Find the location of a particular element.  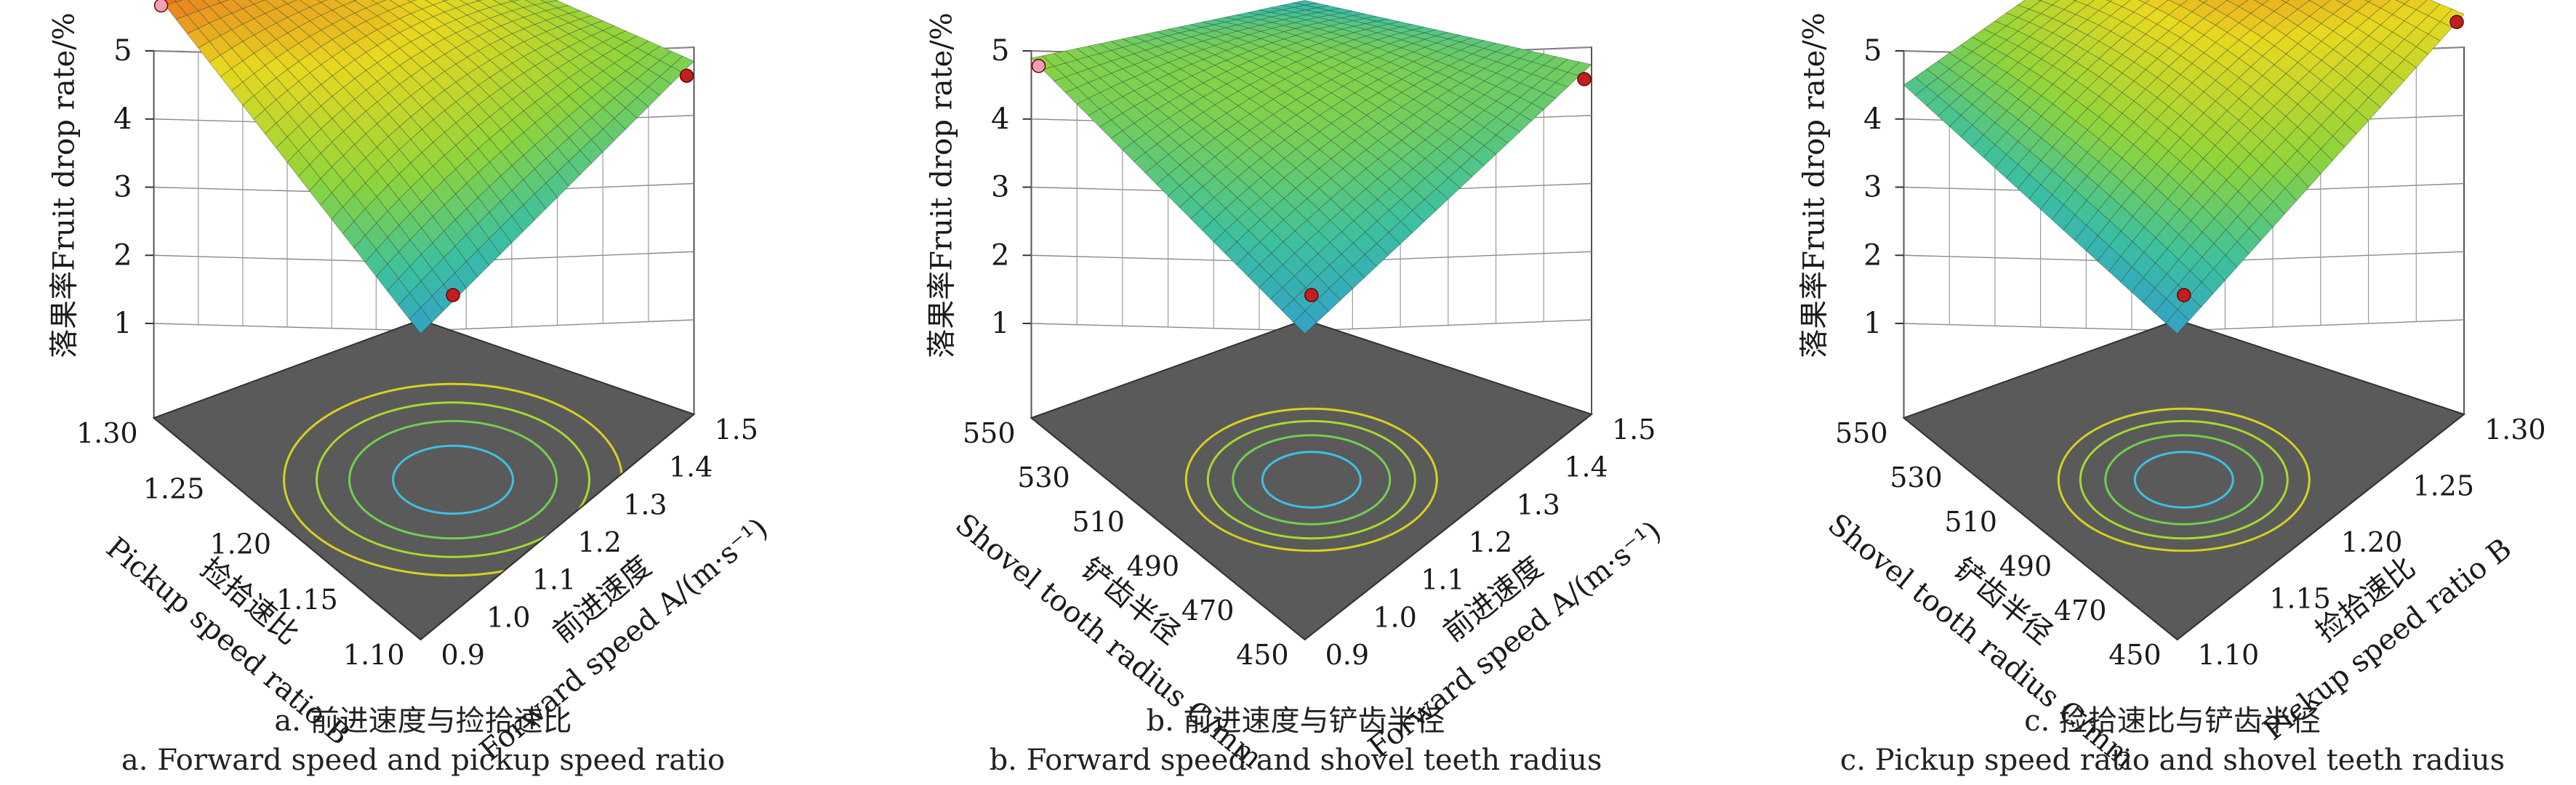

z-tick-label: 1 is located at coordinates (122, 323).